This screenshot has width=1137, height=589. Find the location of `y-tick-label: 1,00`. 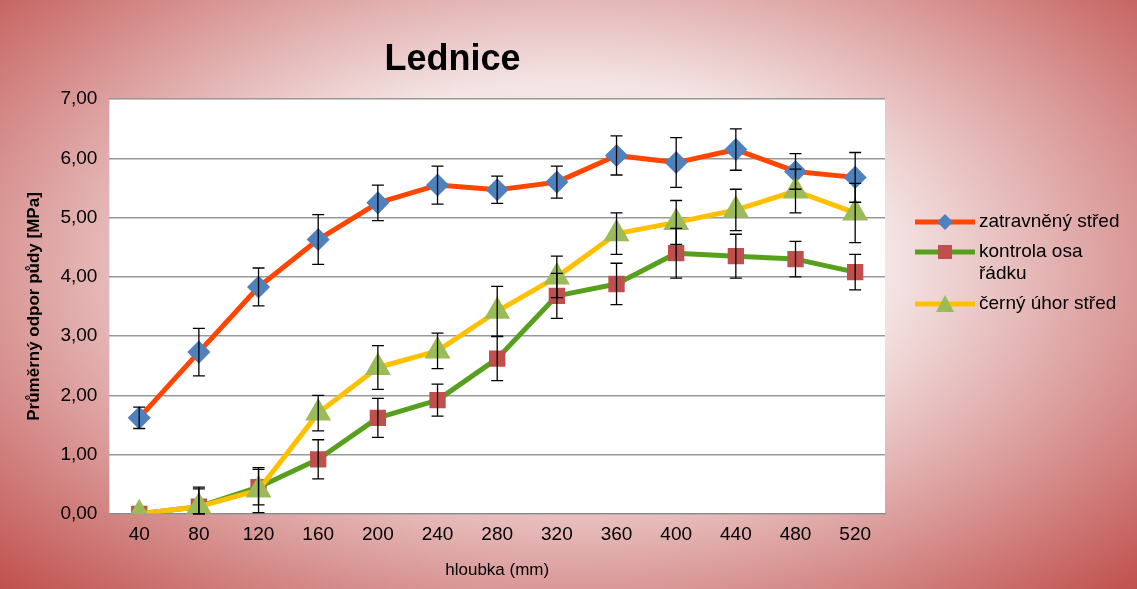

y-tick-label: 1,00 is located at coordinates (79, 453).